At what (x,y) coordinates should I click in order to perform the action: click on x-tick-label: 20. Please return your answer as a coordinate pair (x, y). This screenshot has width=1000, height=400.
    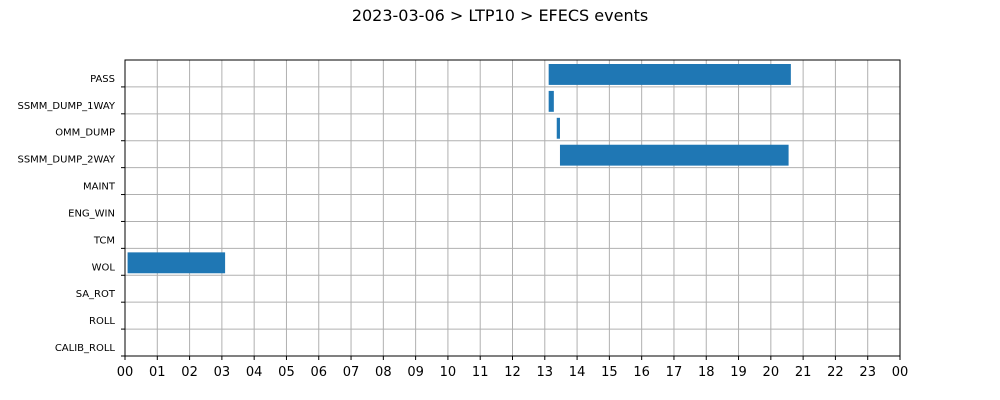
    Looking at the image, I should click on (771, 372).